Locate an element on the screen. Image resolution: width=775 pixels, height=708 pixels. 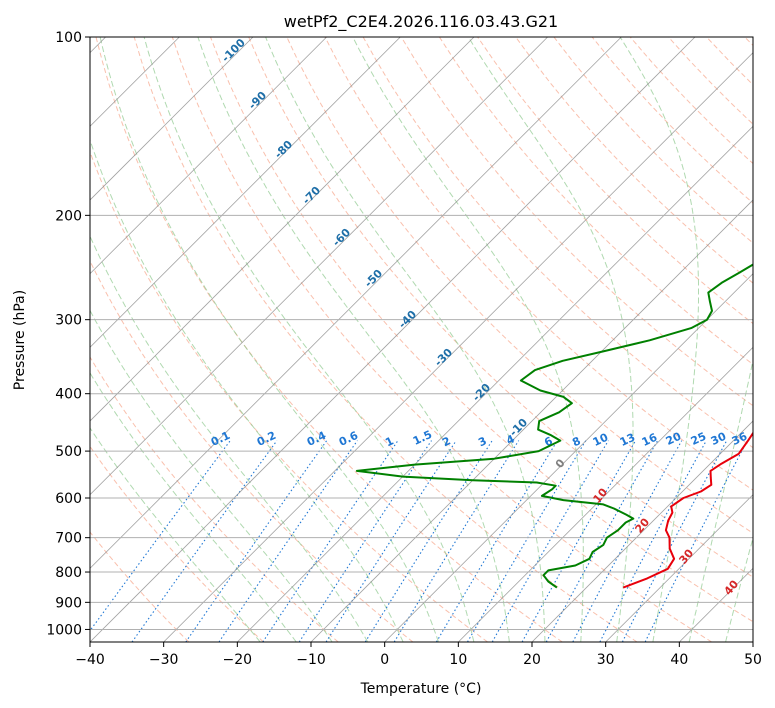
x-tick-label: 0 is located at coordinates (384, 660).